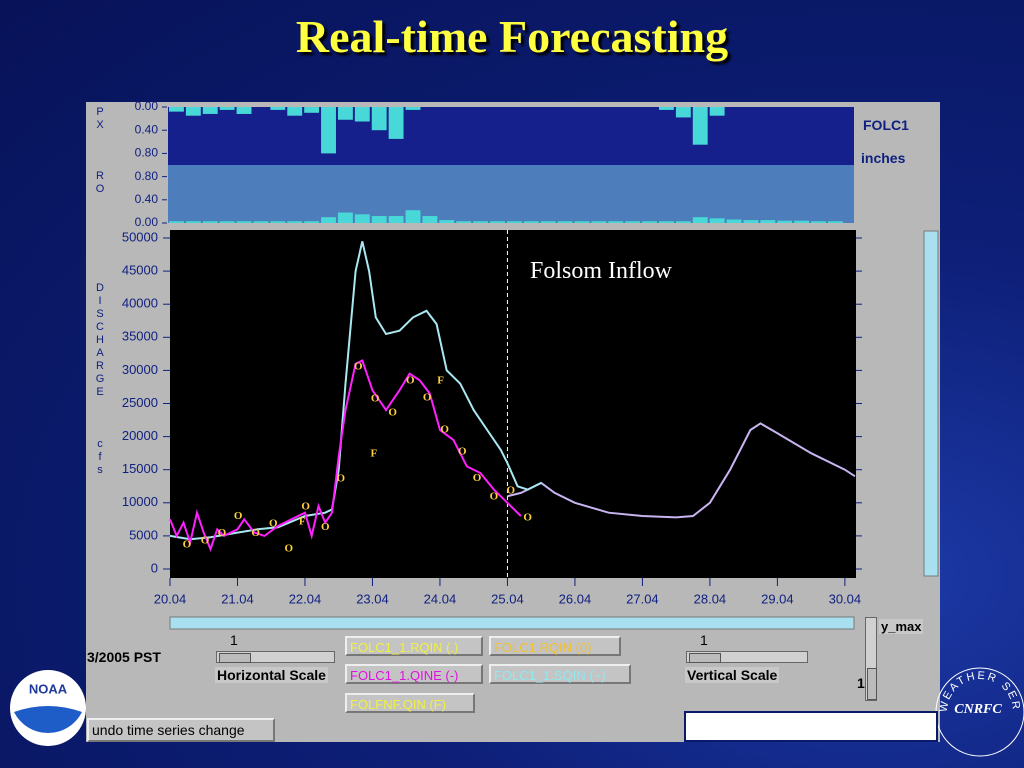  What do you see at coordinates (414, 646) in the screenshot?
I see `legend-button: FOLC1_1.RQIN (.)` at bounding box center [414, 646].